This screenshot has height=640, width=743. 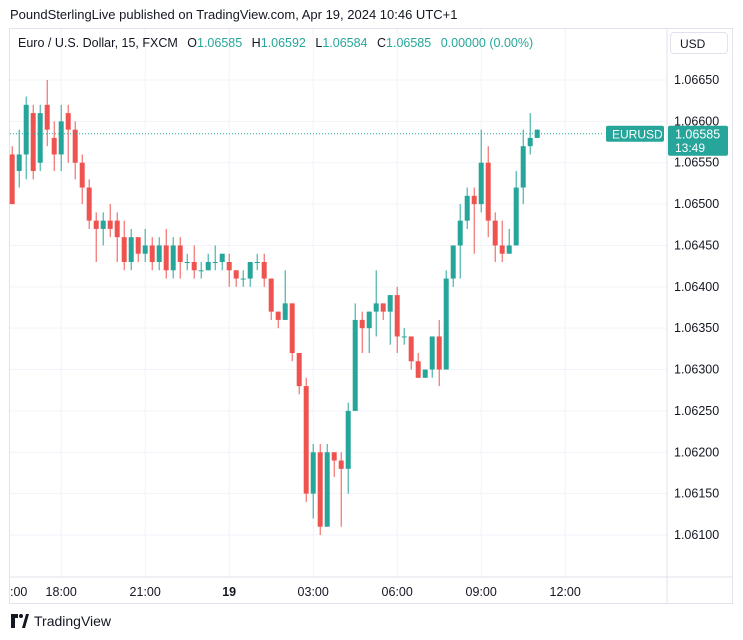 I want to click on symbol-tag-label: EURUSD, so click(x=637, y=134).